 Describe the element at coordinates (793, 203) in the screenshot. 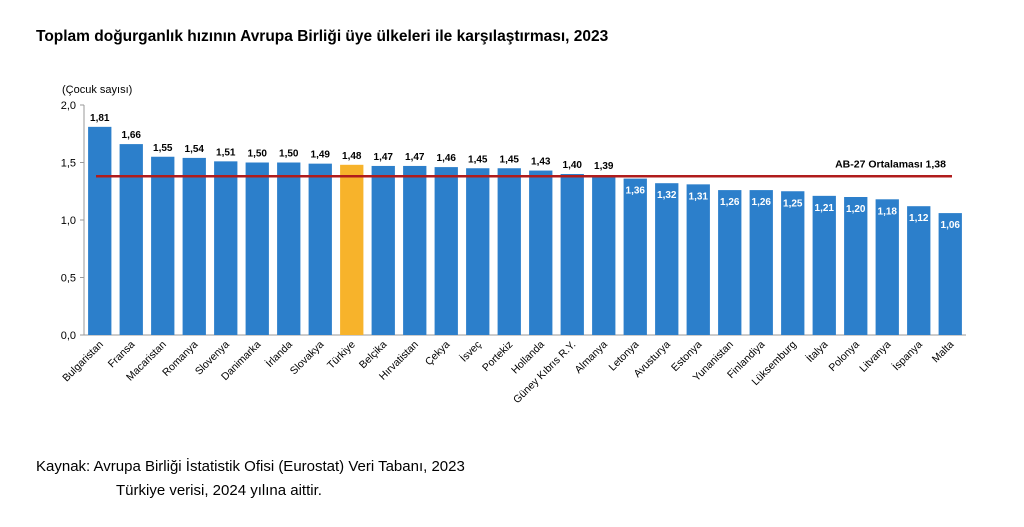

I see `value-label: 1,25` at that location.